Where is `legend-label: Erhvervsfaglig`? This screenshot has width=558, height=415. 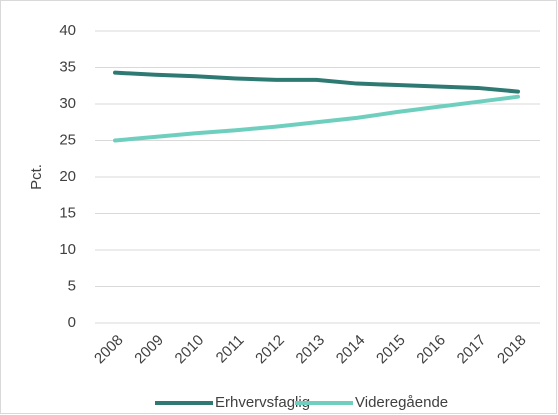
legend-label: Erhvervsfaglig is located at coordinates (262, 402).